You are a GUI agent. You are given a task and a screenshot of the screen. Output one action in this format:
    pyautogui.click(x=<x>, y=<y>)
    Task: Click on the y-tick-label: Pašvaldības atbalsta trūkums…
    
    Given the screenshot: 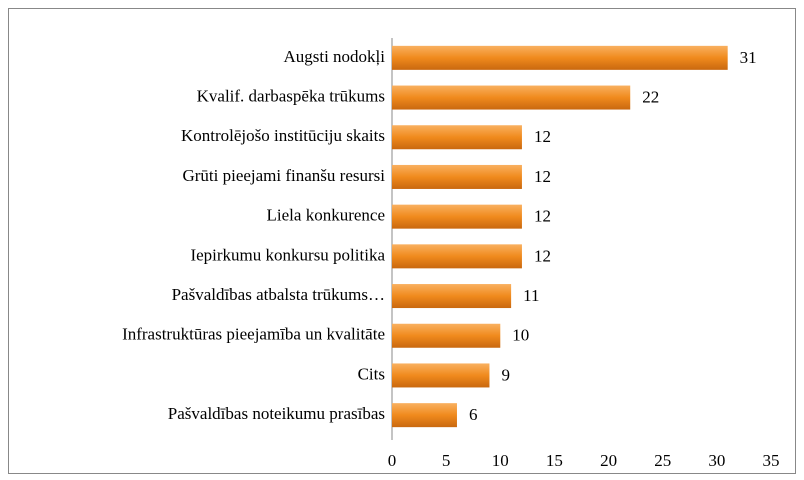 What is the action you would take?
    pyautogui.click(x=278, y=294)
    